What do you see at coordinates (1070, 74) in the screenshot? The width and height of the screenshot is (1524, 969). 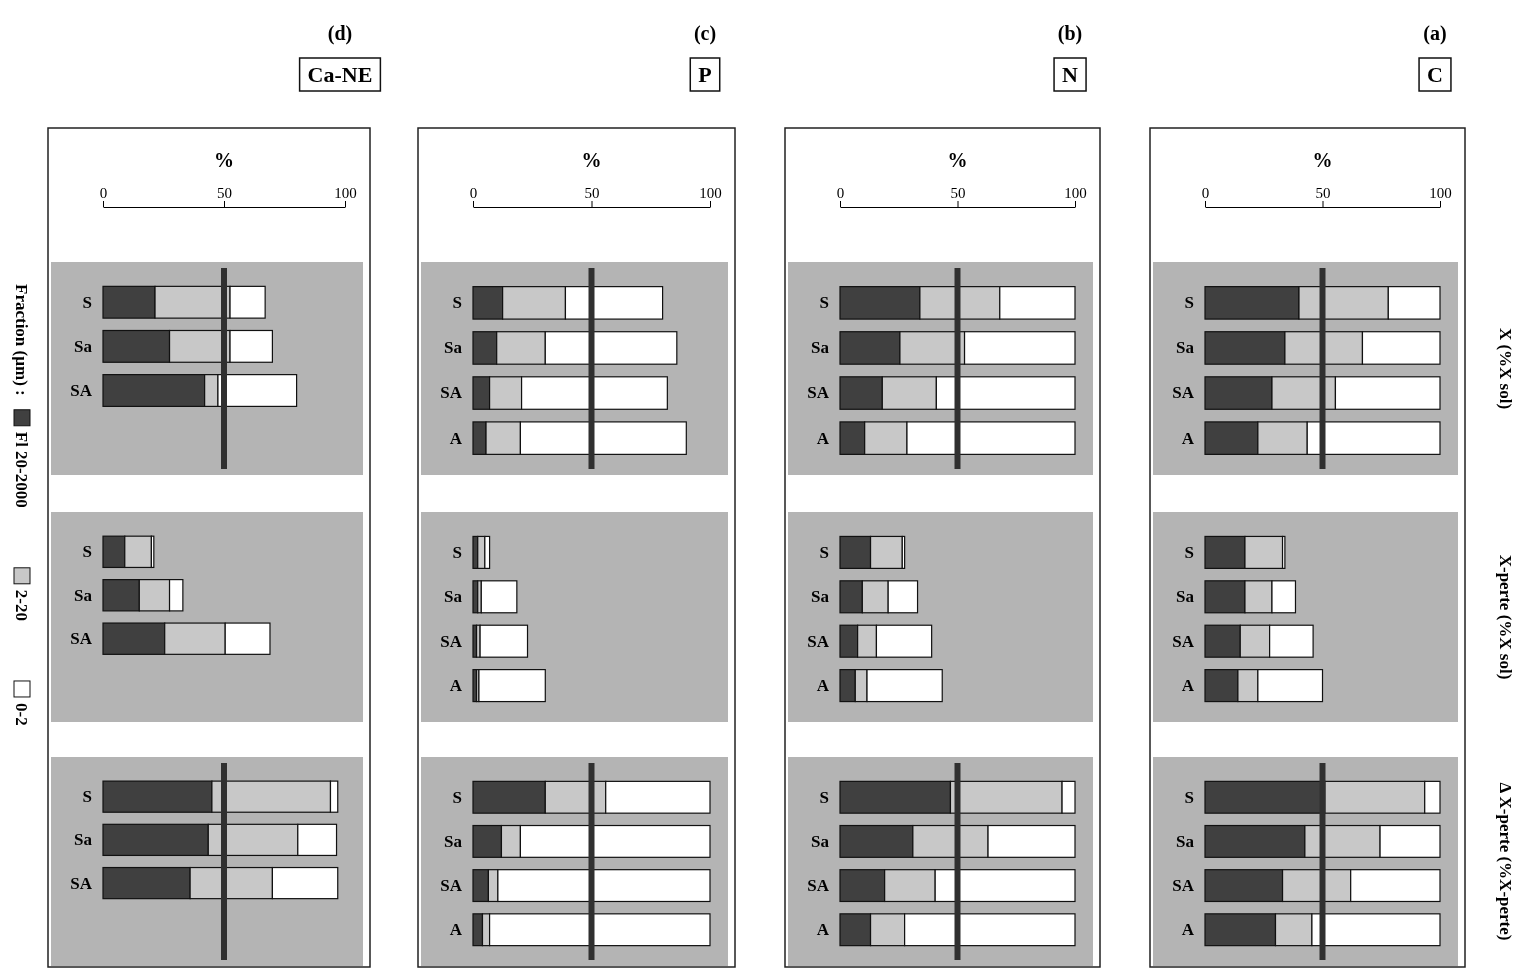 I see `chart-subtitle: N` at bounding box center [1070, 74].